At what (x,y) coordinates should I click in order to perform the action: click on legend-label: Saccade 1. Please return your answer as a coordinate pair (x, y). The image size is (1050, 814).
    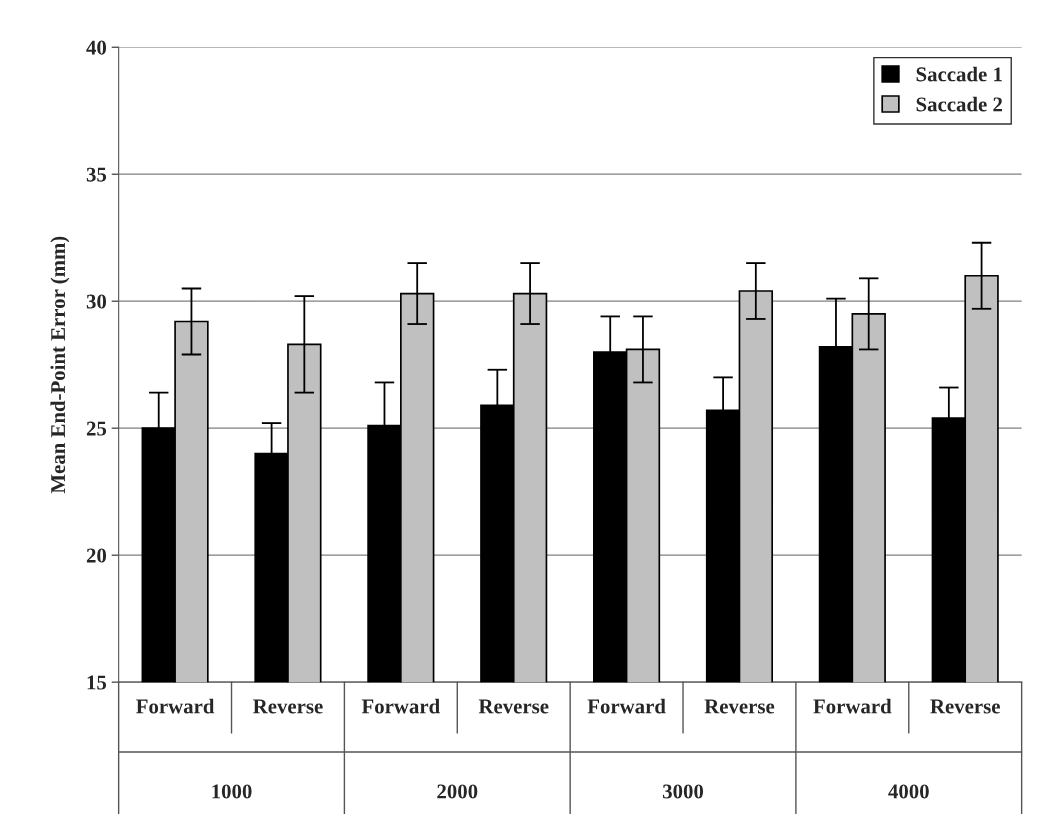
    Looking at the image, I should click on (959, 74).